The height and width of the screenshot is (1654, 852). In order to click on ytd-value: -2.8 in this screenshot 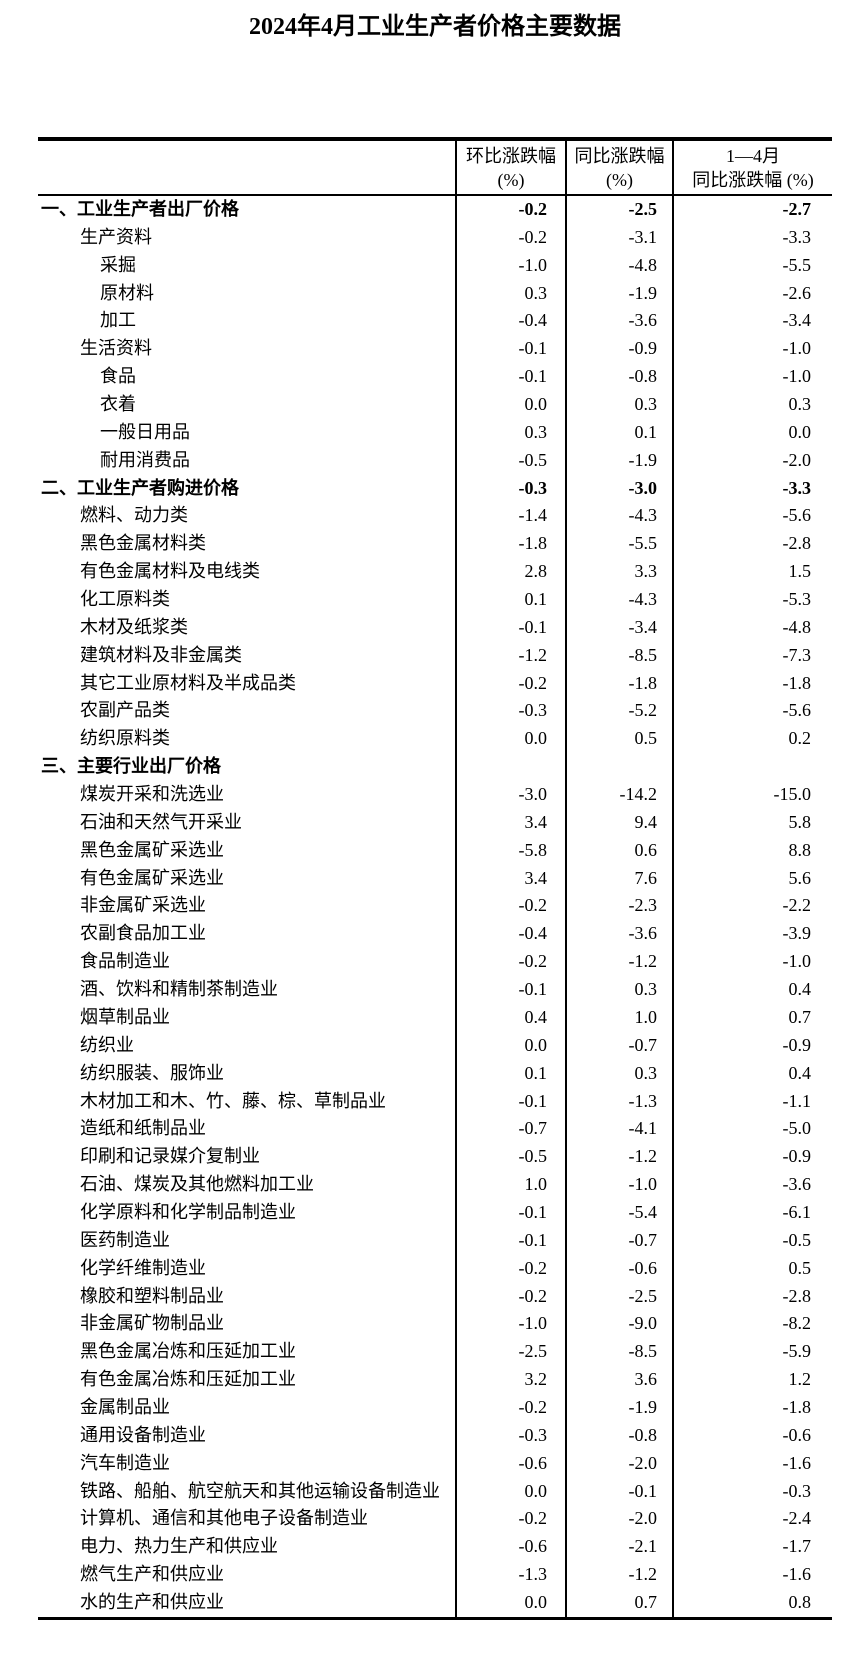, I will do `click(752, 1296)`.